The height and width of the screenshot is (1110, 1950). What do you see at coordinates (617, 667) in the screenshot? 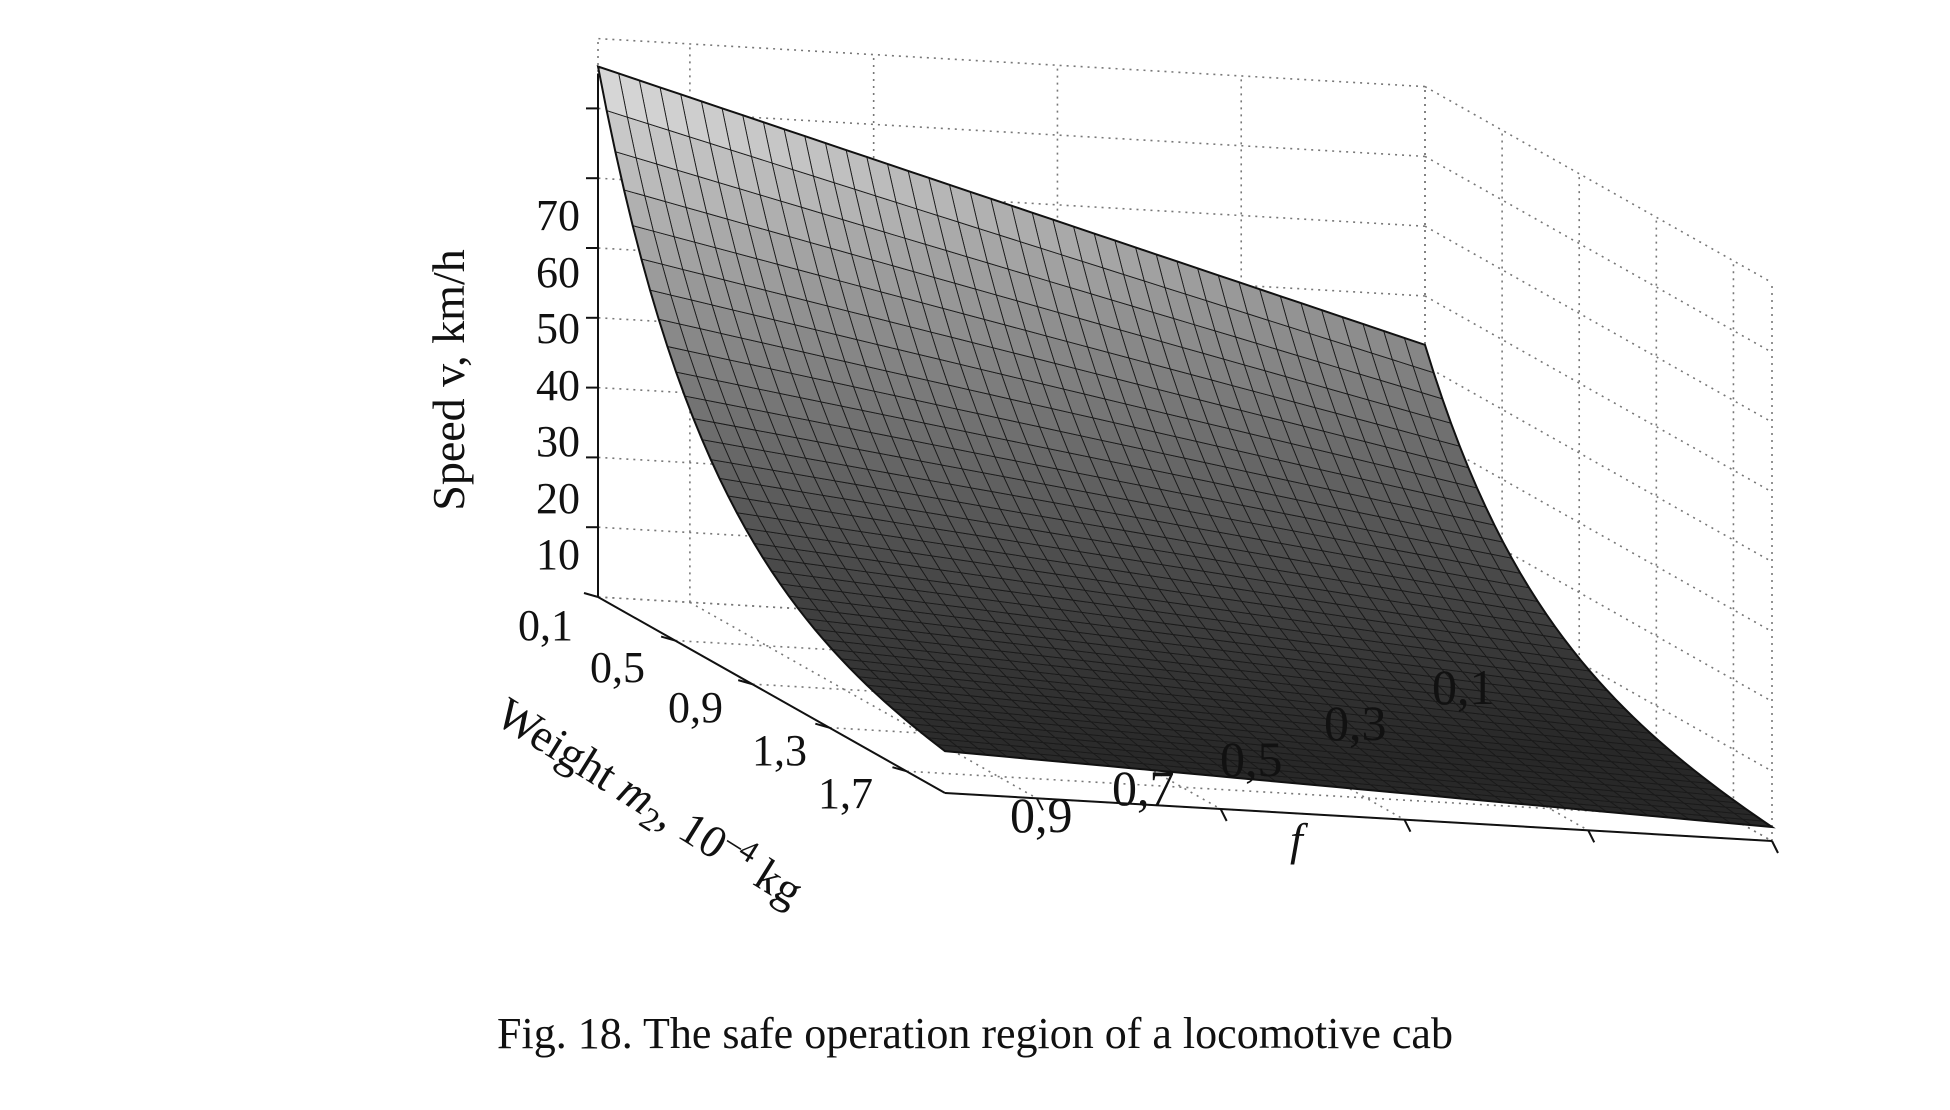
I see `x-tick-label: 0,5` at bounding box center [617, 667].